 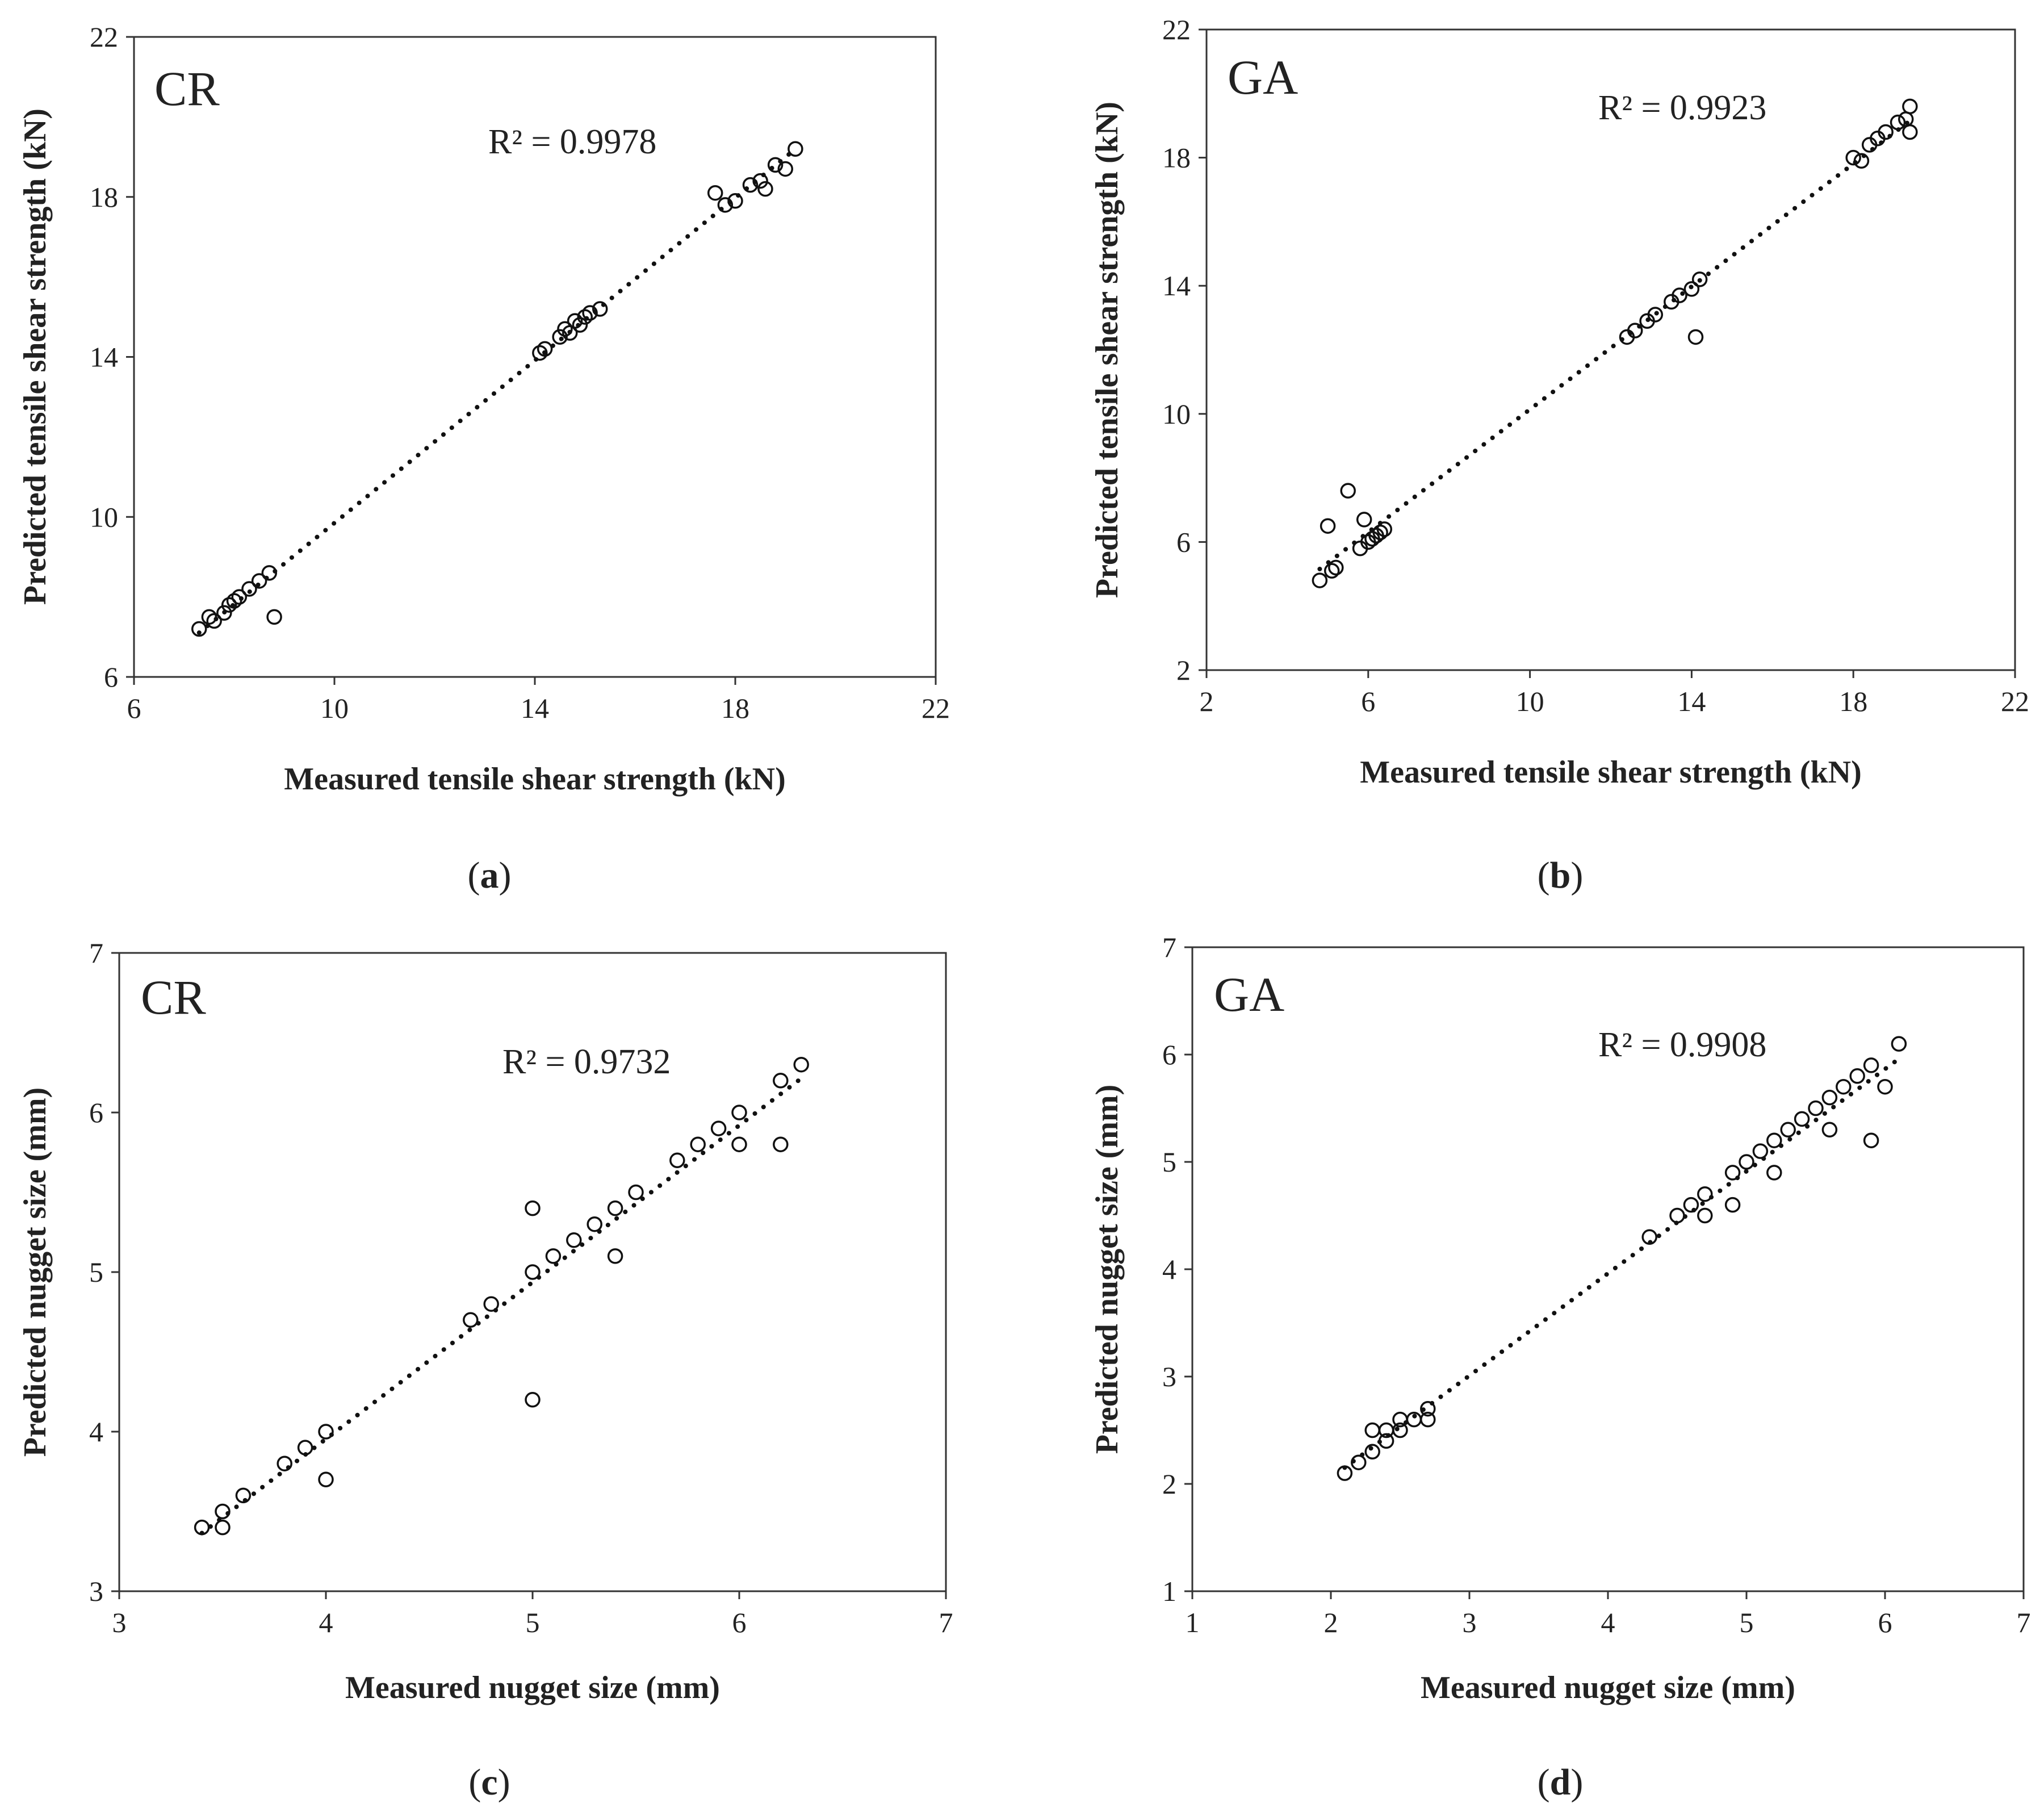 What do you see at coordinates (187, 88) in the screenshot?
I see `panel-tag: CR` at bounding box center [187, 88].